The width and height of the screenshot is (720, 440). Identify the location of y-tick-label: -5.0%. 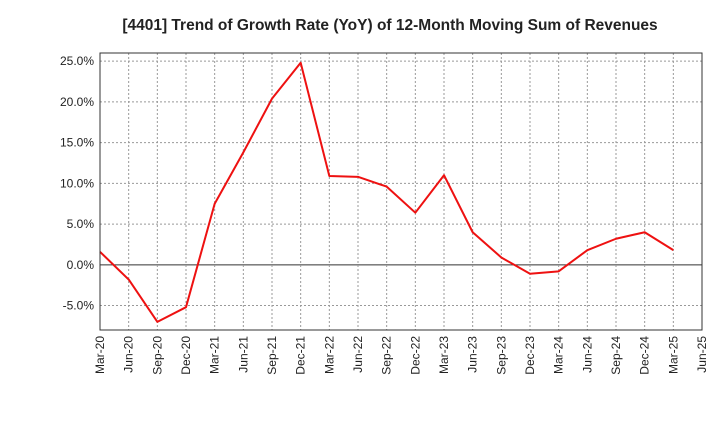
(79, 306).